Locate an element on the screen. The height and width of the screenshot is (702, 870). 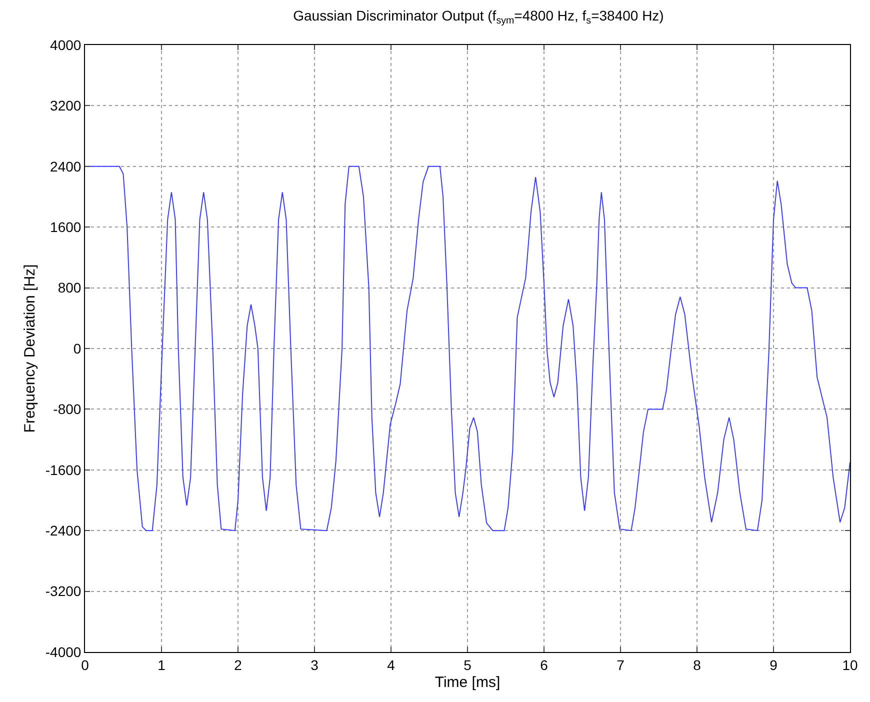
x-tick-label: 8 is located at coordinates (697, 664).